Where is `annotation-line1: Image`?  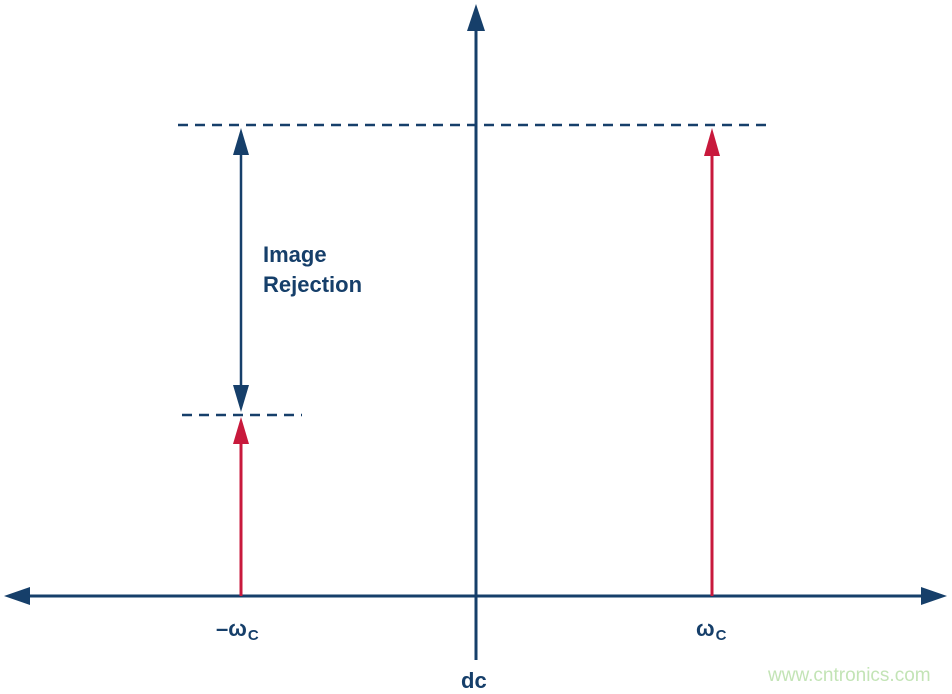
annotation-line1: Image is located at coordinates (295, 254).